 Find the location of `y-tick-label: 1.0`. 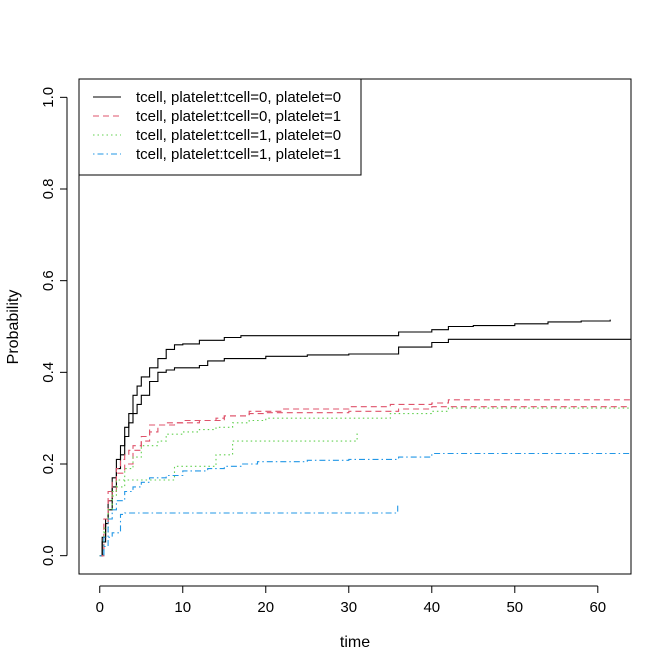

y-tick-label: 1.0 is located at coordinates (48, 97).